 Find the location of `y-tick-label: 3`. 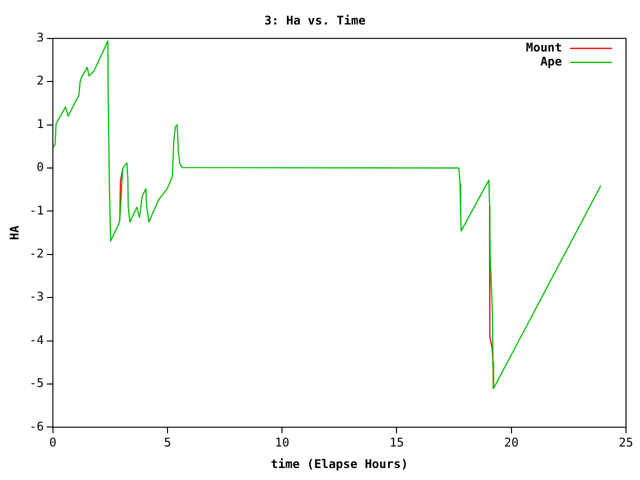

y-tick-label: 3 is located at coordinates (40, 37).